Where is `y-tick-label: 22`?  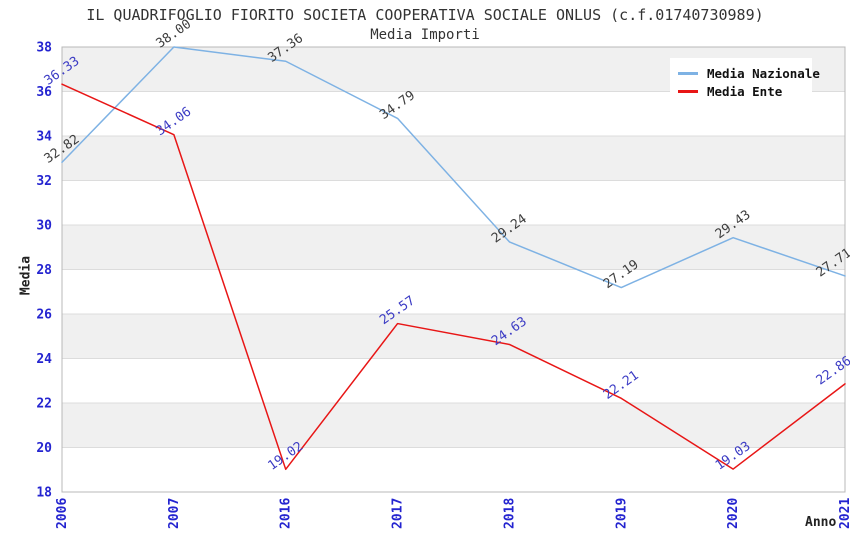
y-tick-label: 22 is located at coordinates (44, 404).